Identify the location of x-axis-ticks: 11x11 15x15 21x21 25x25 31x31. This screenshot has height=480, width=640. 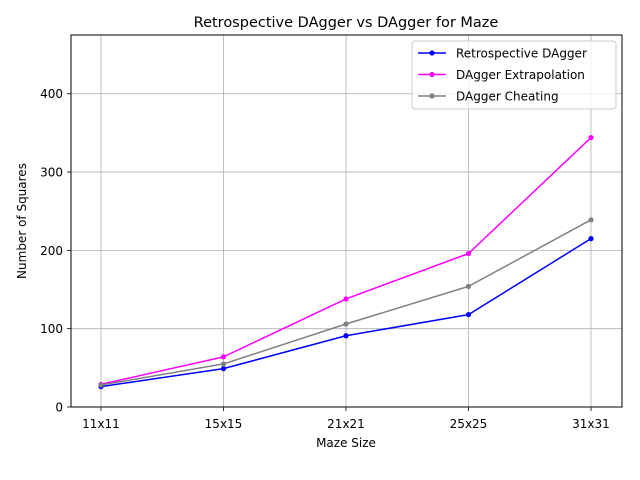
(346, 419).